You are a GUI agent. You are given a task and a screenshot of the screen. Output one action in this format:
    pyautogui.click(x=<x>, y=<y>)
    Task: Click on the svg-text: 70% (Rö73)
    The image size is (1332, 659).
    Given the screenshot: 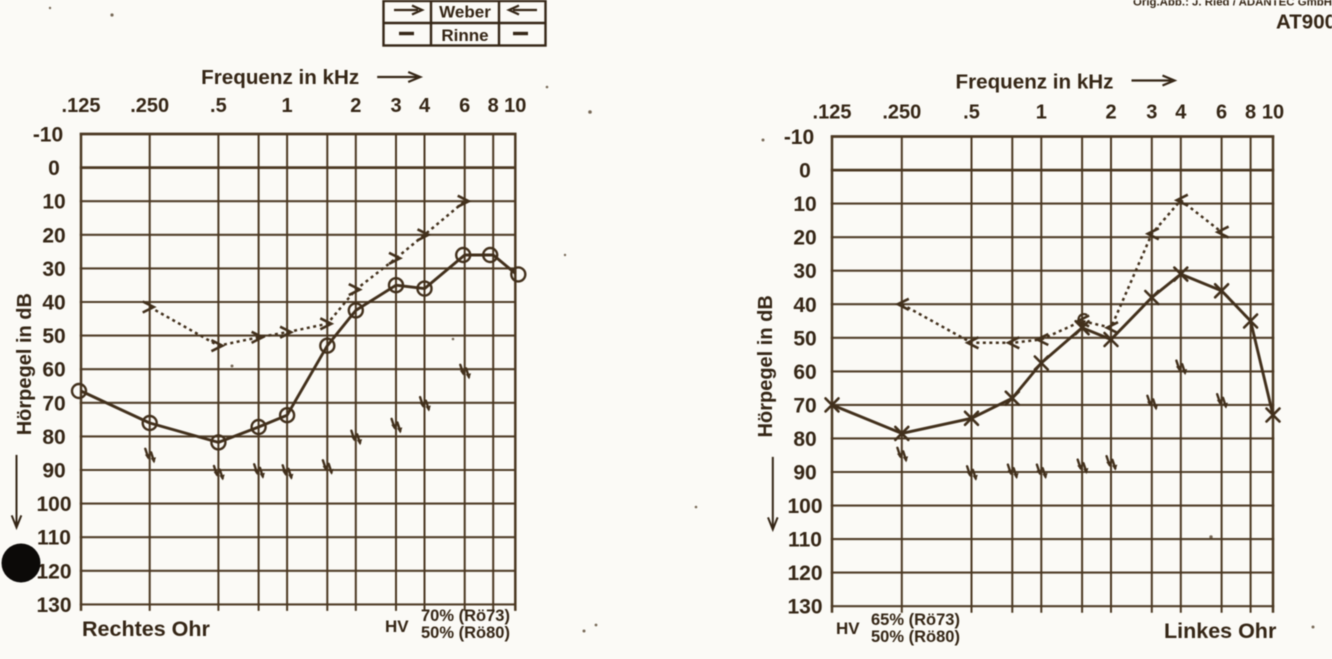 What is the action you would take?
    pyautogui.click(x=465, y=616)
    